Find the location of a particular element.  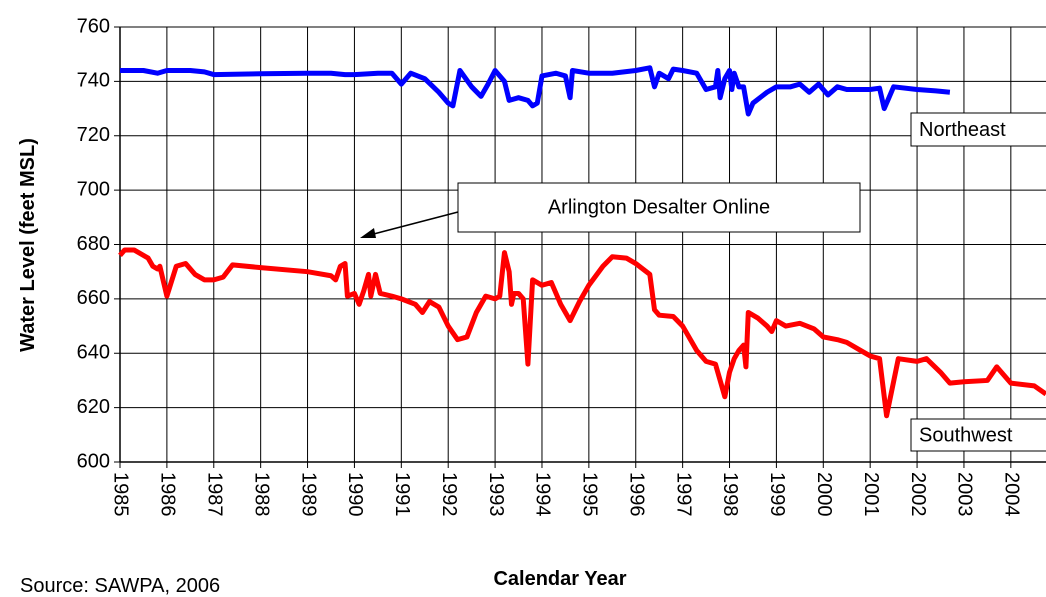

x-tick-label: 1986 is located at coordinates (168, 494).